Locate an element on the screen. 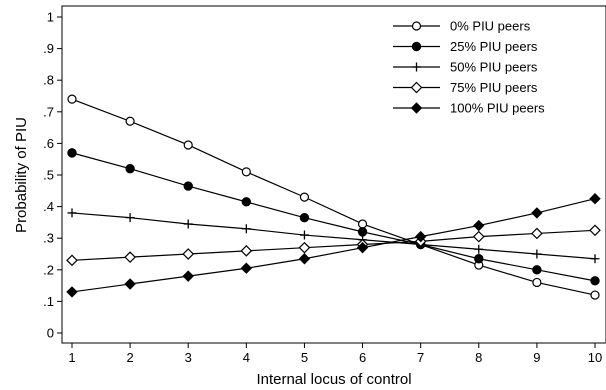  y-tick-label: .3 is located at coordinates (48, 238).